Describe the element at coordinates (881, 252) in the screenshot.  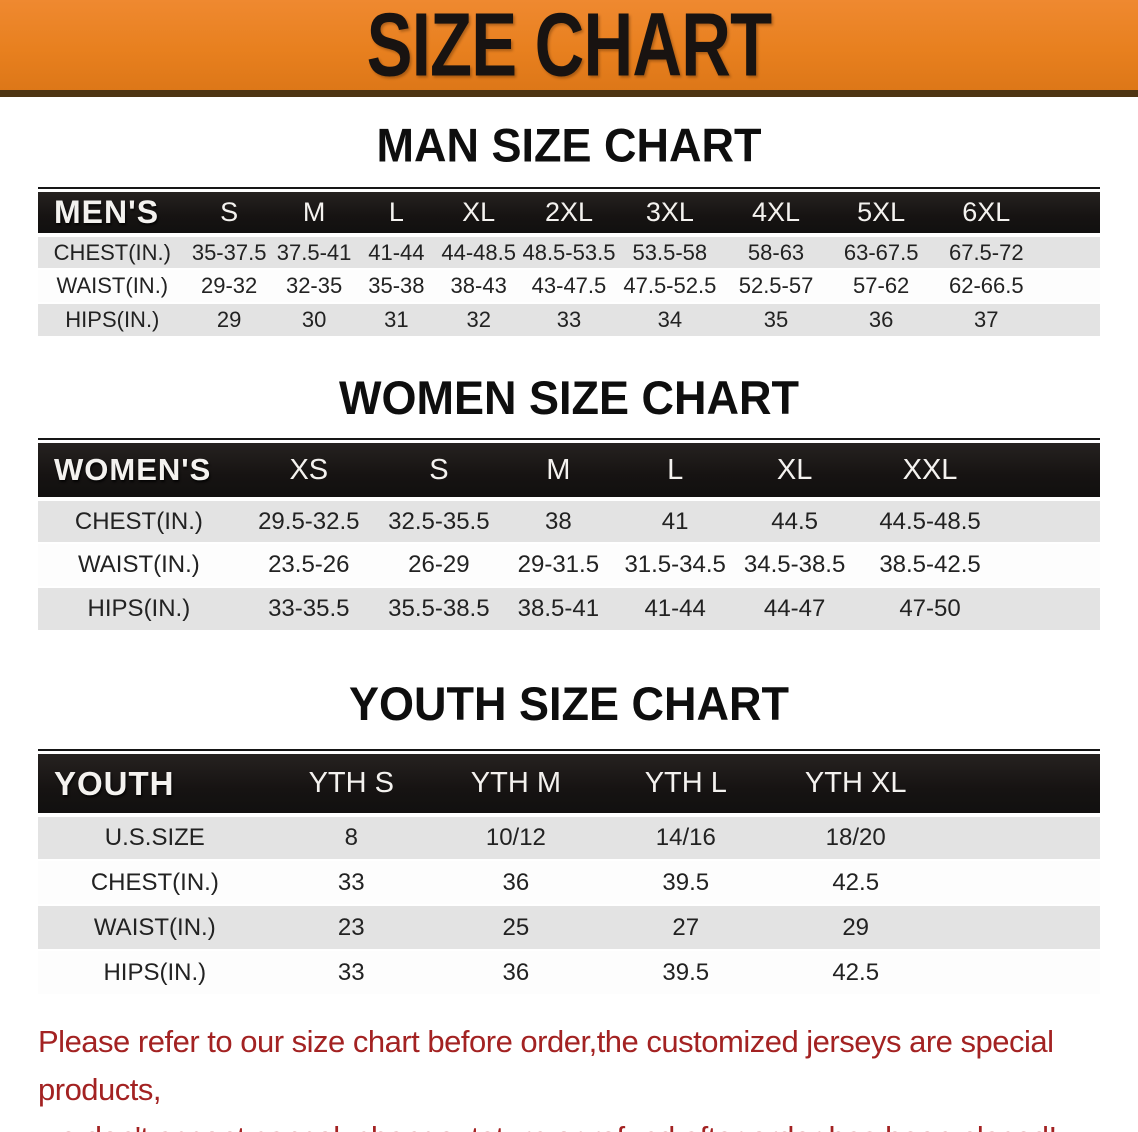
I see `size-value-cell: 63-67.5` at that location.